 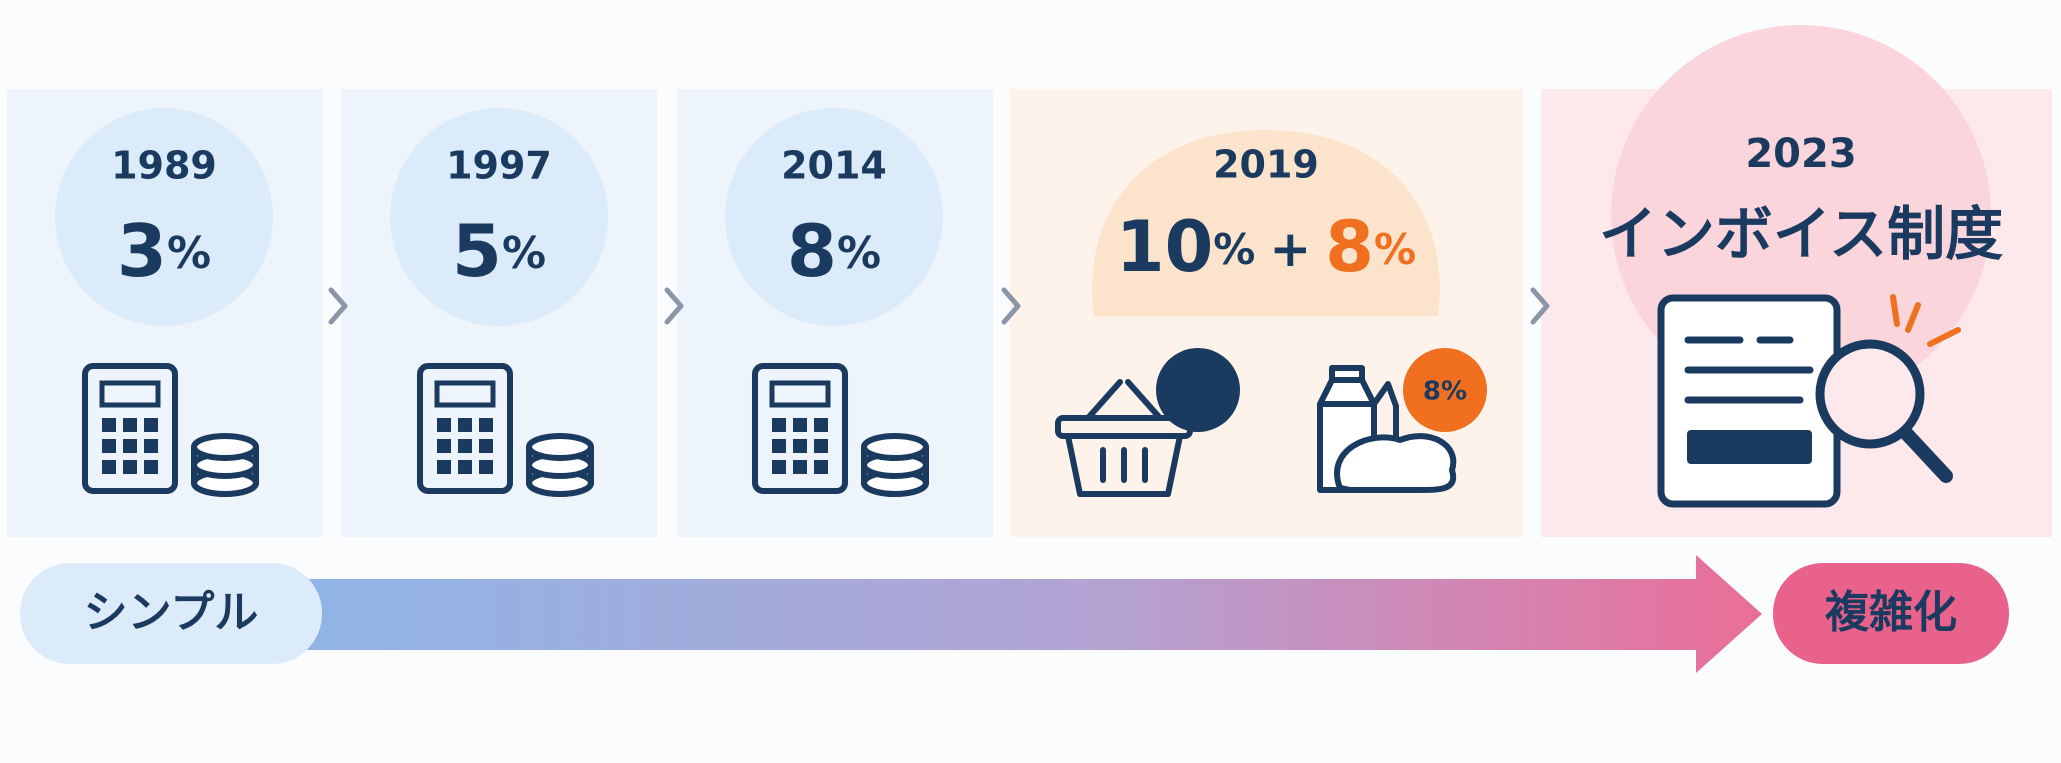 I want to click on basket-icon, so click(x=1124, y=438).